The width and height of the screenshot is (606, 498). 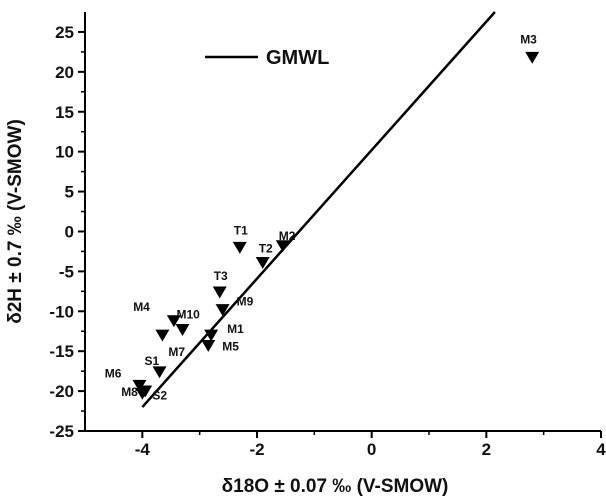 What do you see at coordinates (66, 271) in the screenshot?
I see `y-tick-label: -5` at bounding box center [66, 271].